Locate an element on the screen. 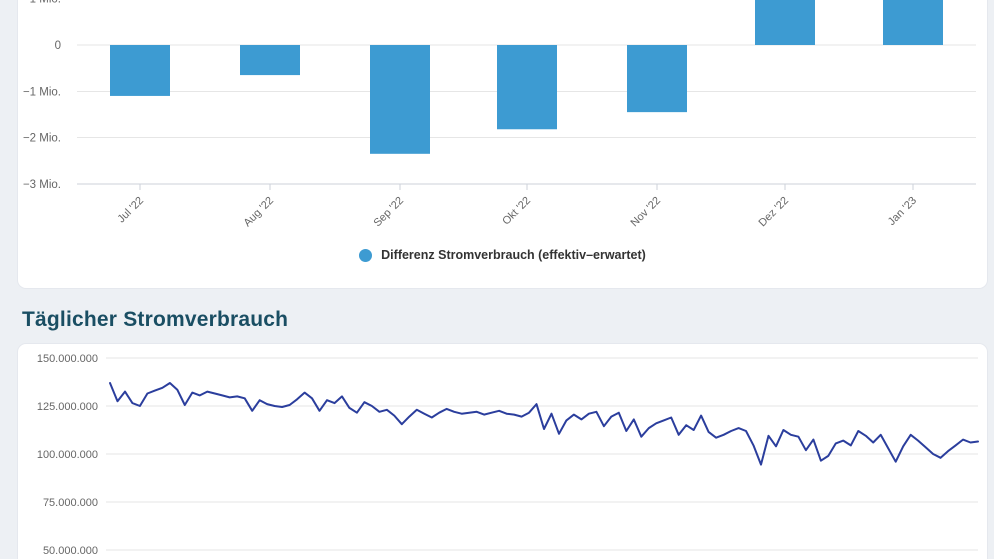  bar-chart-x-tick-label: Jul '22 is located at coordinates (130, 210).